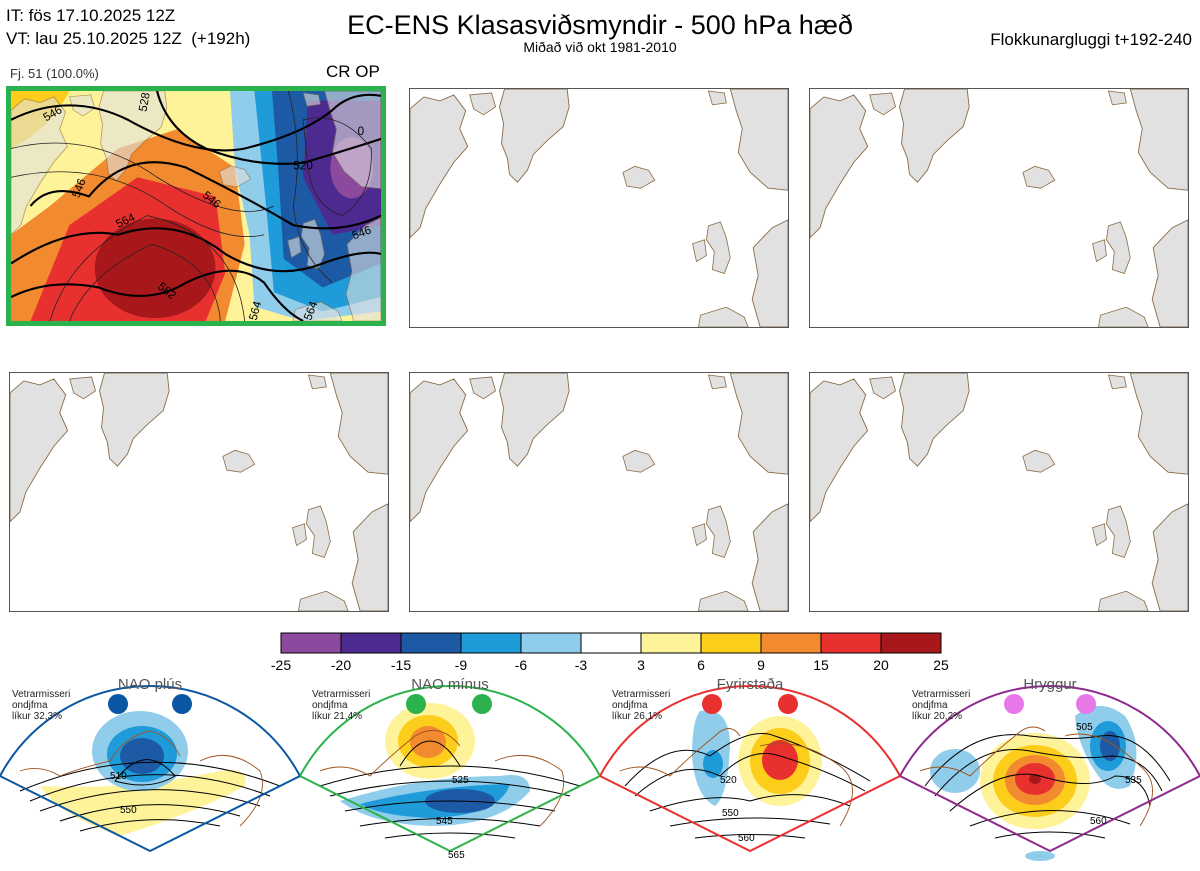 This screenshot has height=871, width=1200. Describe the element at coordinates (600, 47) in the screenshot. I see `page-subtitle: Miðað við okt 1981-2010` at that location.